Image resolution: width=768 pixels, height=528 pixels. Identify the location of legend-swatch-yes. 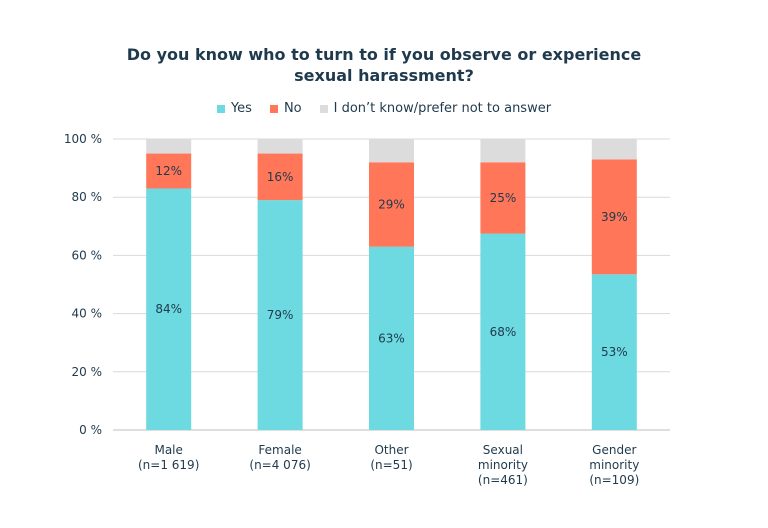
(220, 108).